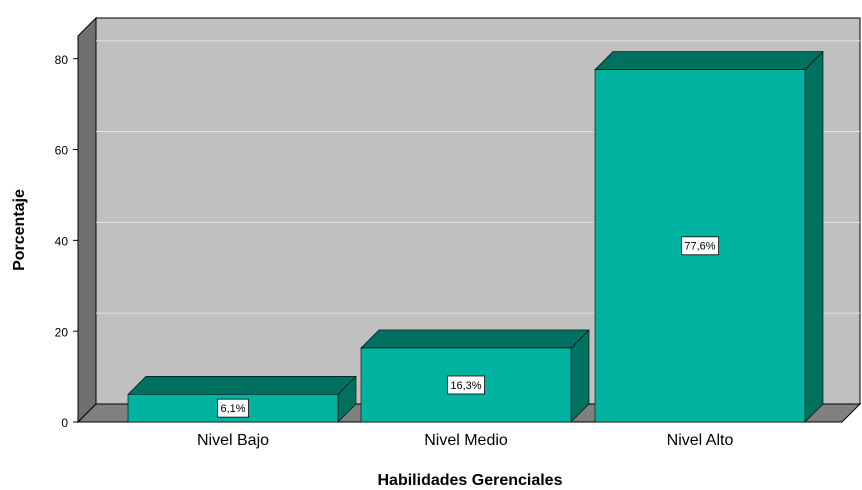 The height and width of the screenshot is (490, 862). I want to click on y-axis-title: Porcentaje, so click(19, 230).